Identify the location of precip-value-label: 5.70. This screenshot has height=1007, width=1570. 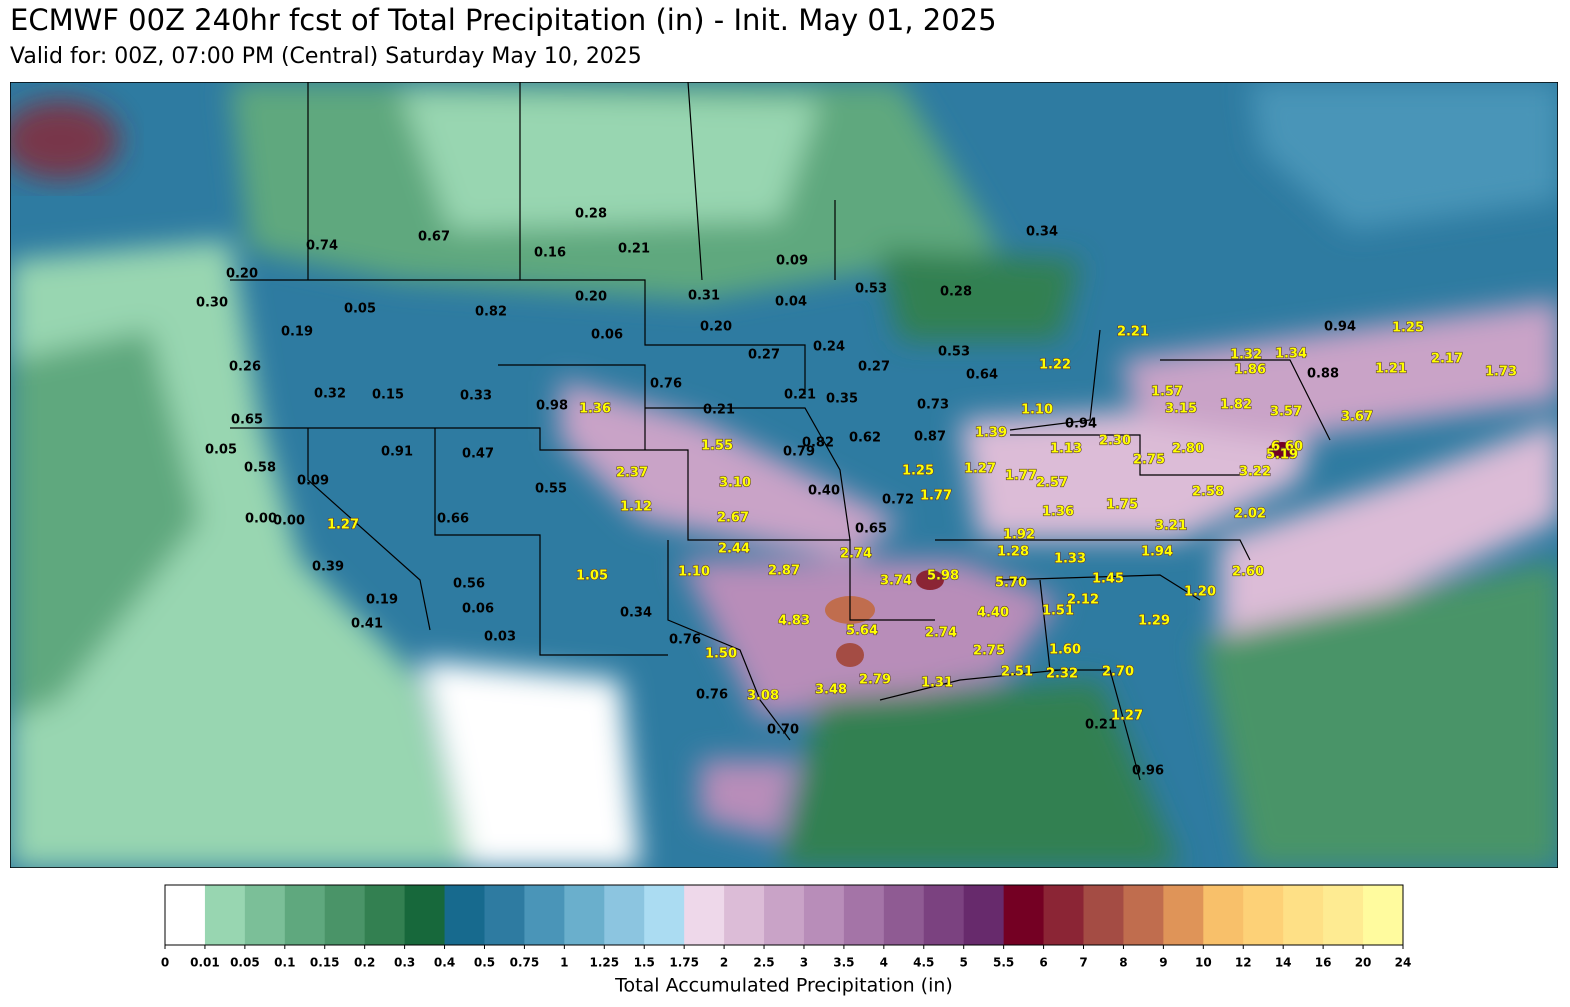
(1011, 583).